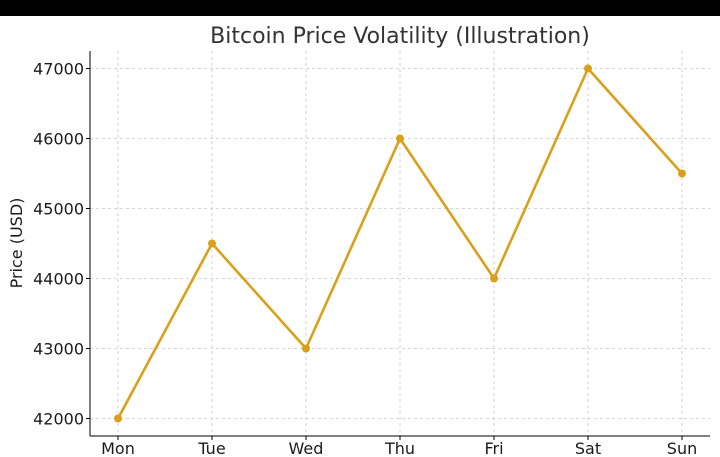 This screenshot has height=457, width=720. I want to click on y-tick-label: 46000, so click(58, 139).